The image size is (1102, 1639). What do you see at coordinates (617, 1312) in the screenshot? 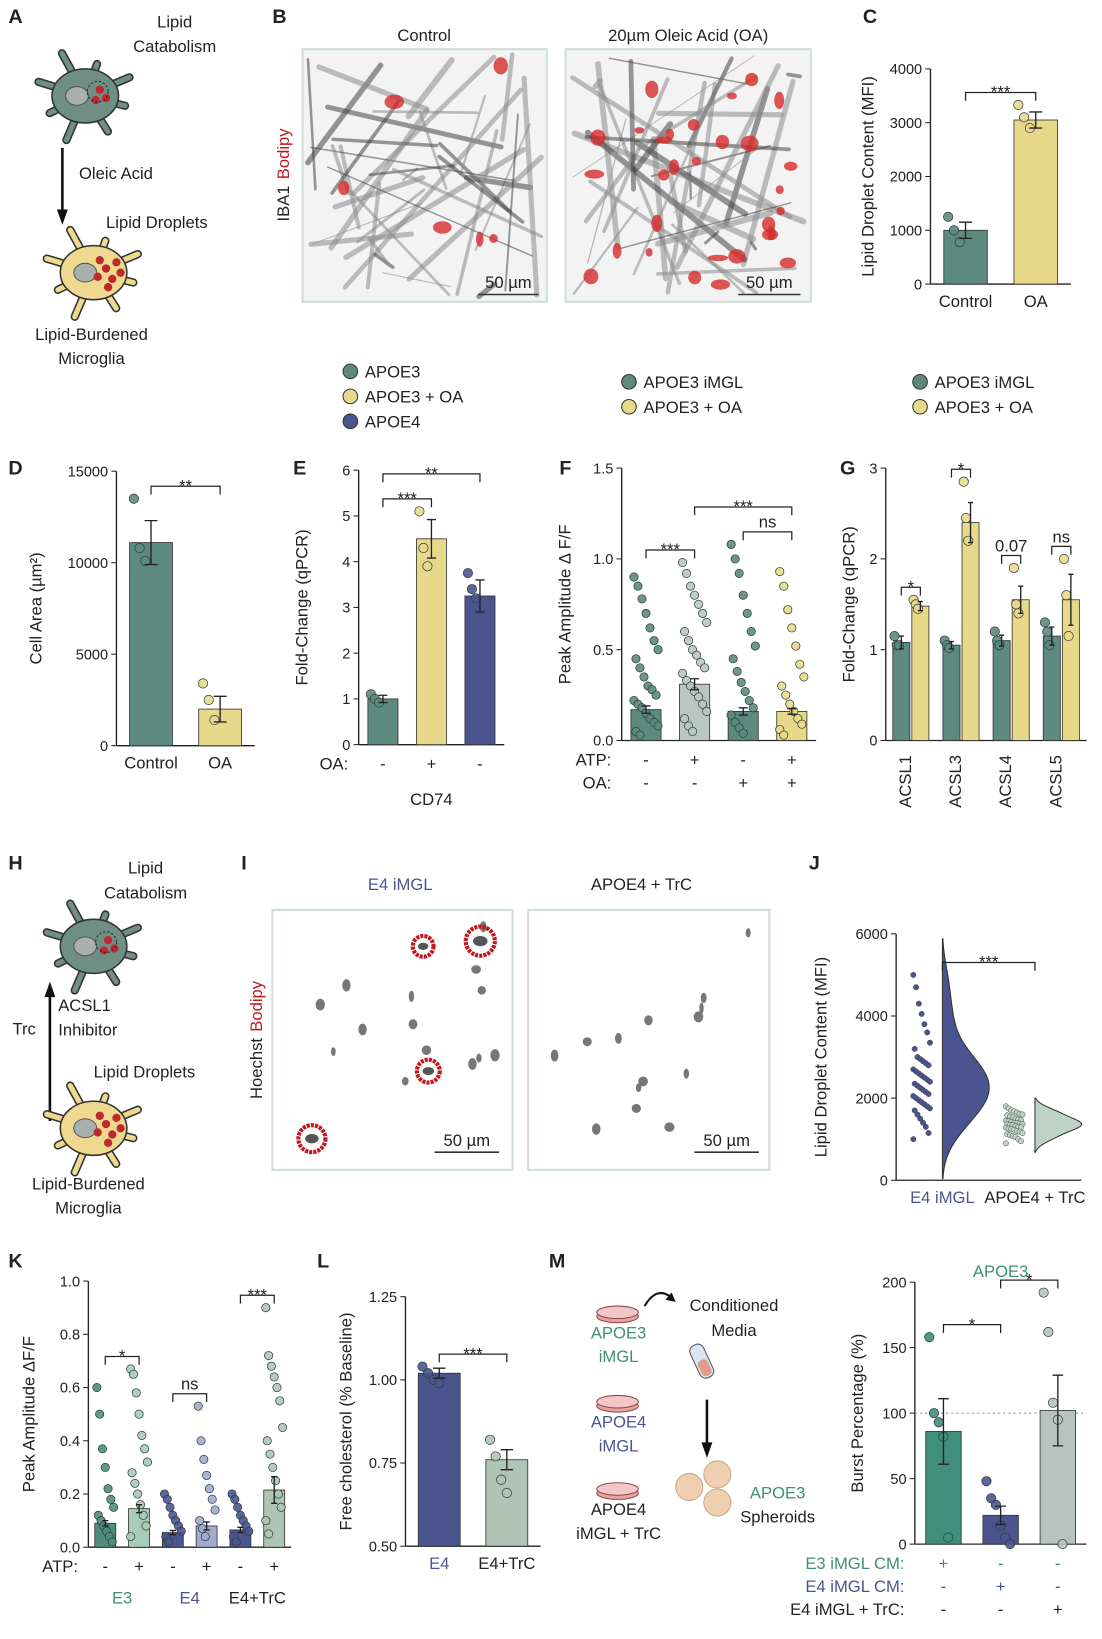
I see `dish` at bounding box center [617, 1312].